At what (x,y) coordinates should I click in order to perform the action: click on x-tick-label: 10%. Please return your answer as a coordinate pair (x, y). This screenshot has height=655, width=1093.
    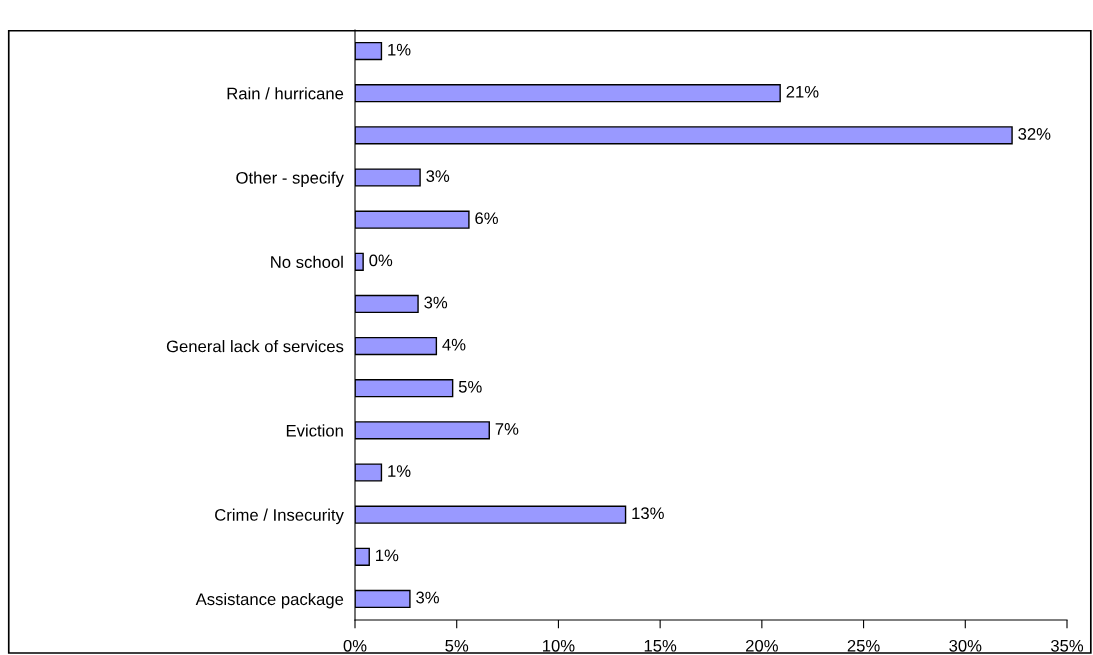
    Looking at the image, I should click on (559, 645).